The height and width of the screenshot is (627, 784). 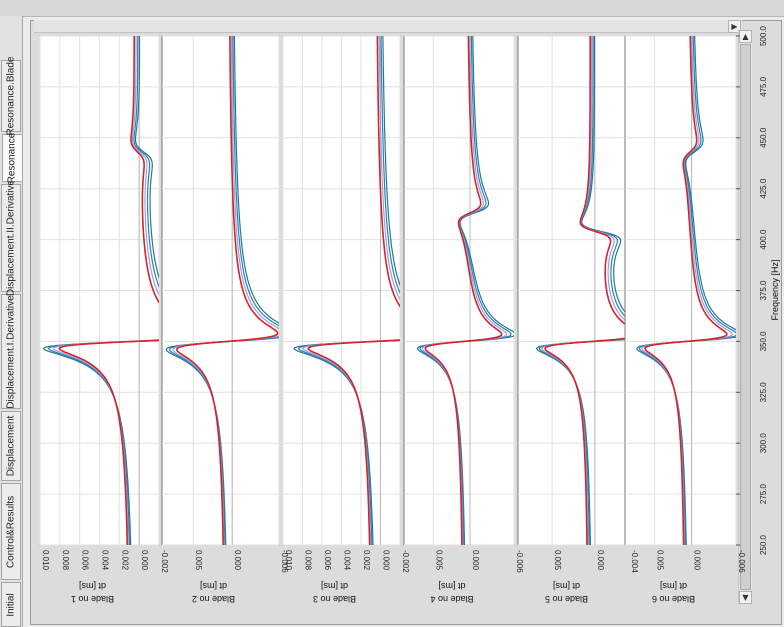 I want to click on arrow-down-icon: ▼, so click(x=745, y=597).